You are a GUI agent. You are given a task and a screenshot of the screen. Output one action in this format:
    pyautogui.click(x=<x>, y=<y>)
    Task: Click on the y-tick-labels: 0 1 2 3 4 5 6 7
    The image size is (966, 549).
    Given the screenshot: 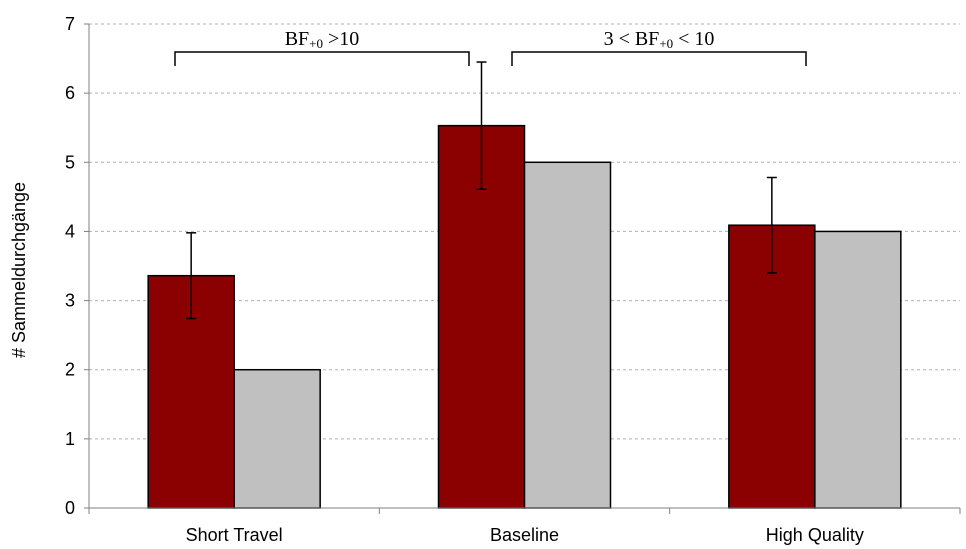 What is the action you would take?
    pyautogui.click(x=70, y=266)
    